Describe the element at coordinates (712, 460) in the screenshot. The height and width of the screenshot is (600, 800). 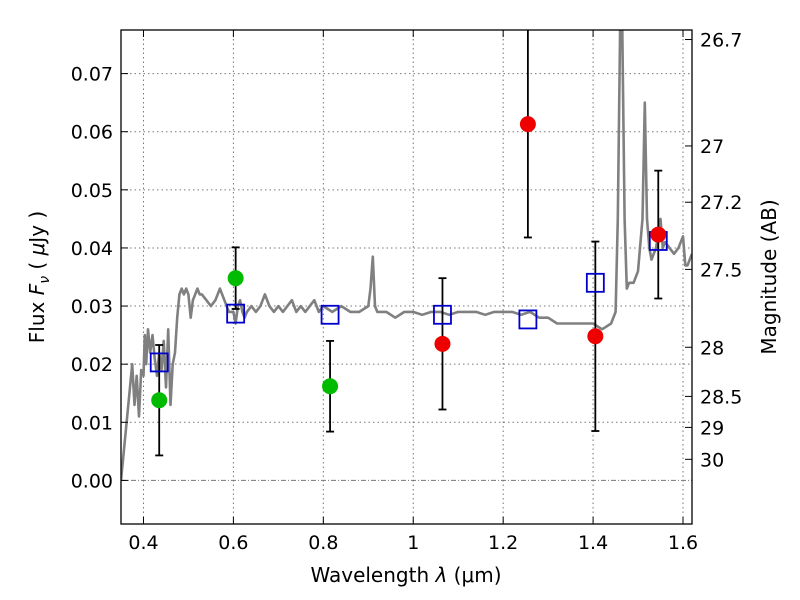
I see `y2-tick-label: 30` at that location.